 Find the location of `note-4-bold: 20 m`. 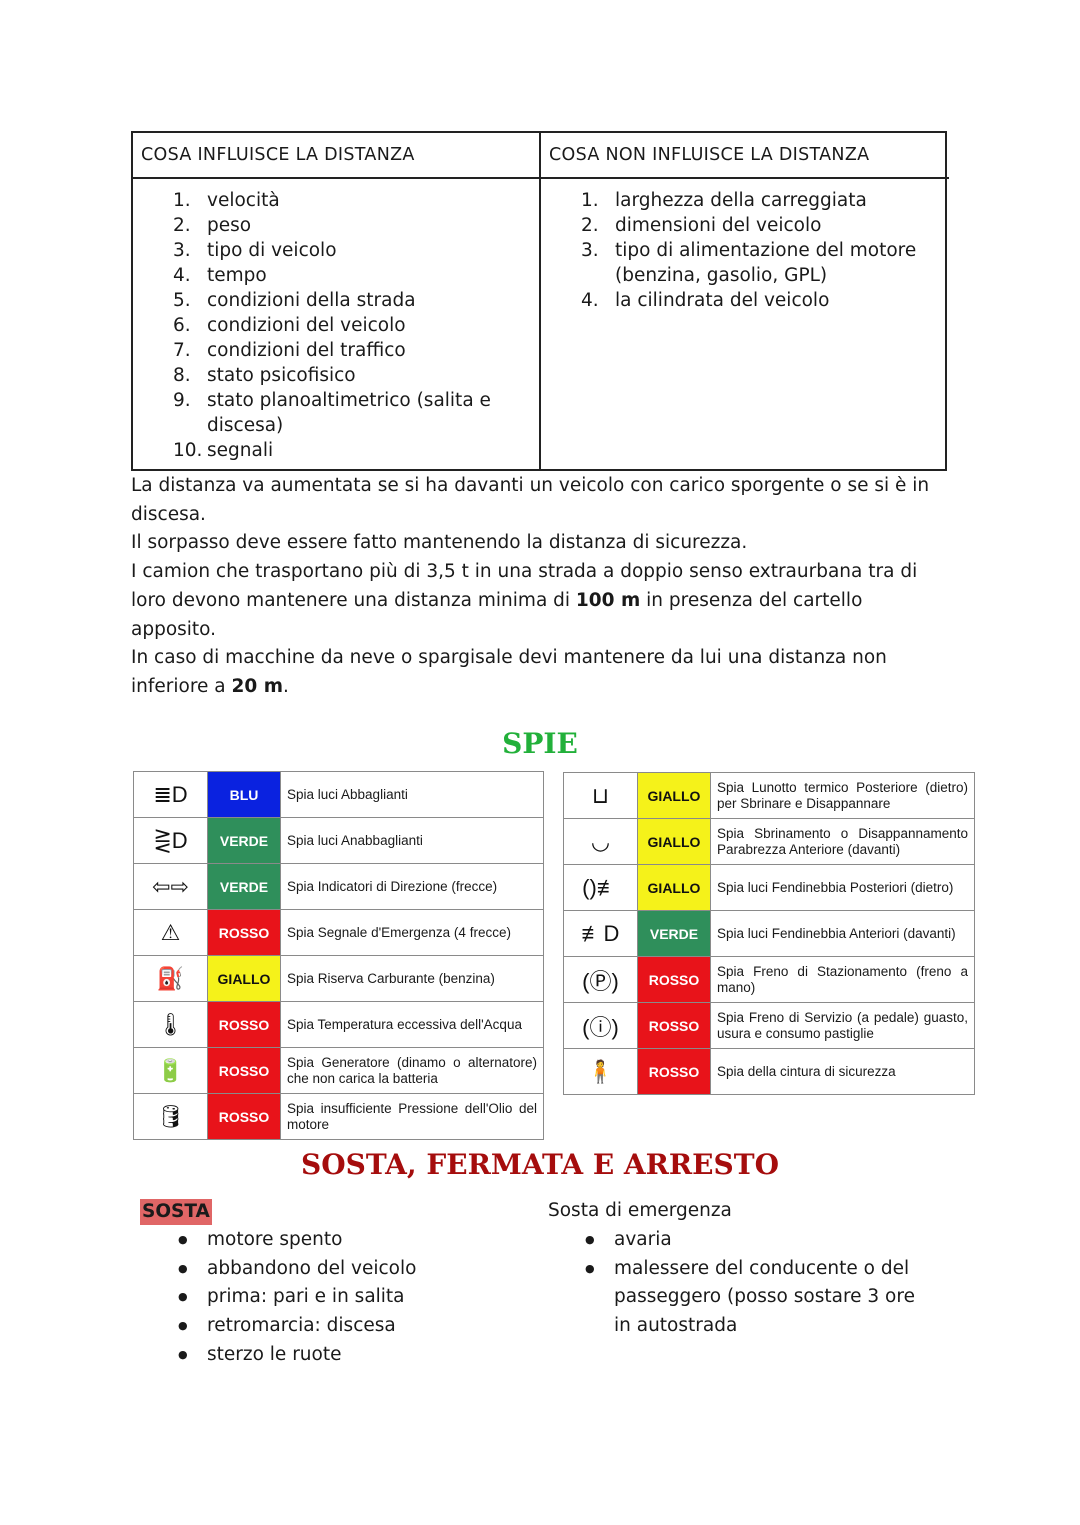

note-4-bold: 20 m is located at coordinates (257, 686).